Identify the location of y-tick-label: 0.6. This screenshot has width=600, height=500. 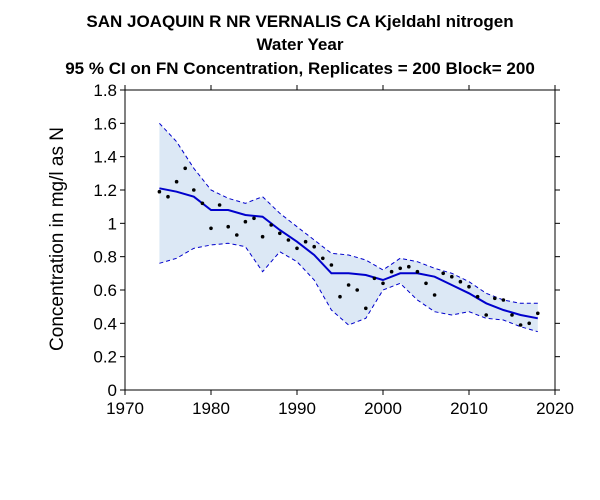
(105, 290).